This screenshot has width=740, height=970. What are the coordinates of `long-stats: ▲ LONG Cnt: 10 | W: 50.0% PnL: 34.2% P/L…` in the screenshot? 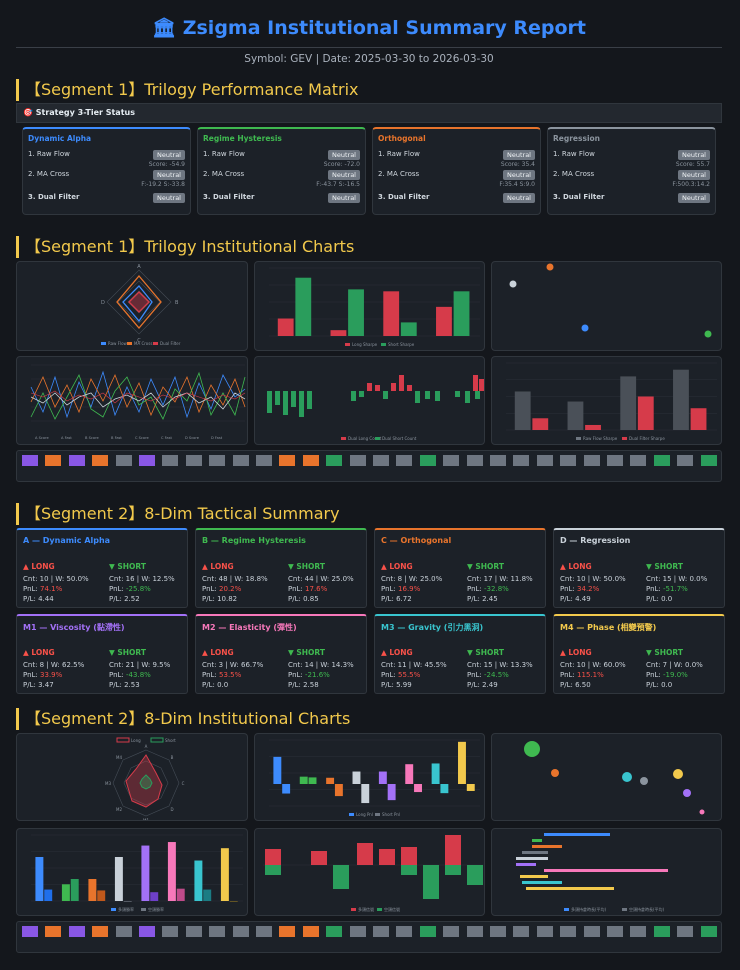 It's located at (600, 583).